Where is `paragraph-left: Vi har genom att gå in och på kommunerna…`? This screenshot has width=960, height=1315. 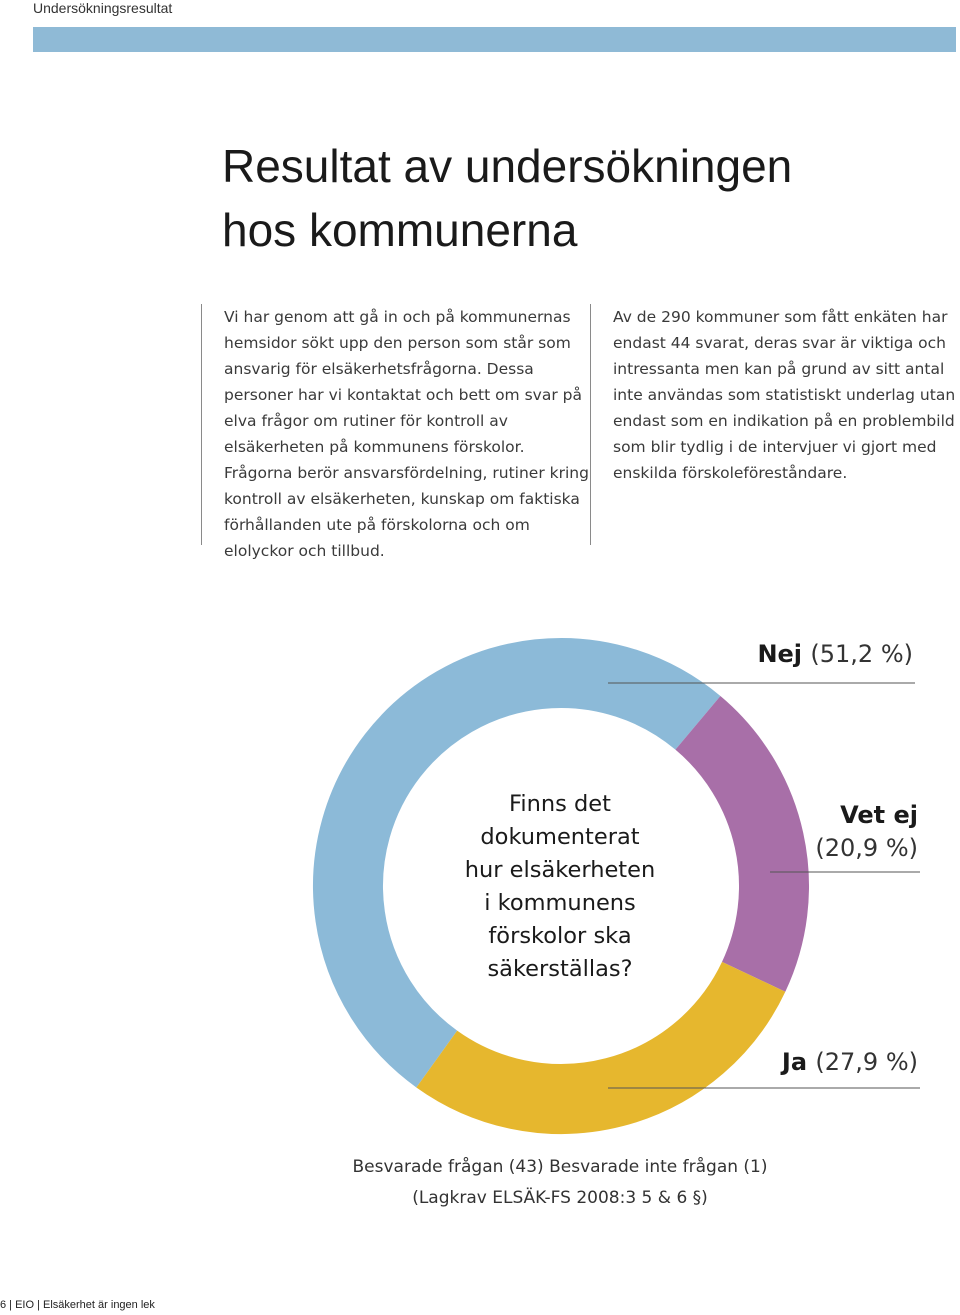 paragraph-left: Vi har genom att gå in och på kommunerna… is located at coordinates (406, 434).